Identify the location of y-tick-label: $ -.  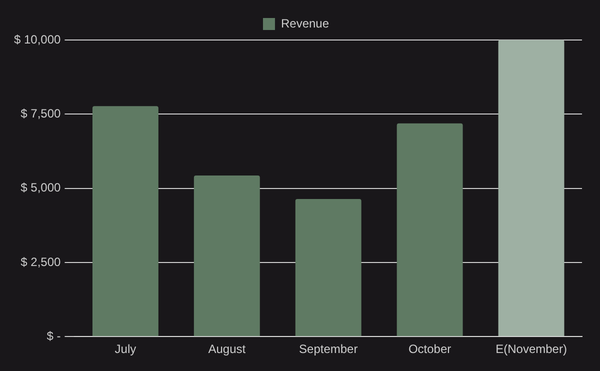
(53, 335).